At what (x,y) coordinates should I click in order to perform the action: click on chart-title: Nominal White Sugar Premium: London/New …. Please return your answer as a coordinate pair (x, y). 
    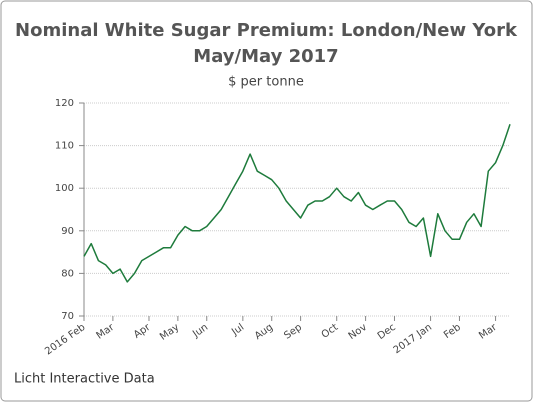
    Looking at the image, I should click on (266, 30).